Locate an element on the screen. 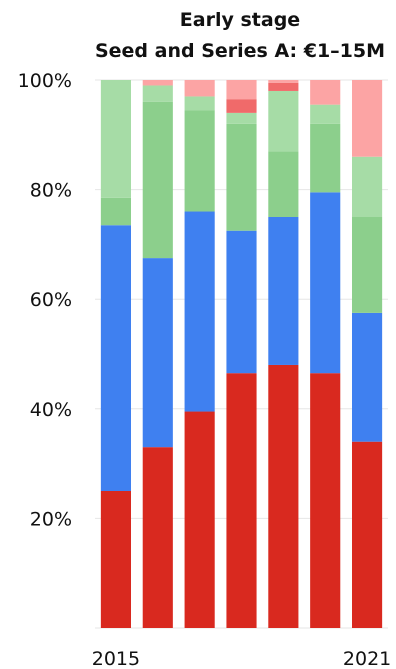 The width and height of the screenshot is (396, 669). chart-title: Early stage is located at coordinates (240, 20).